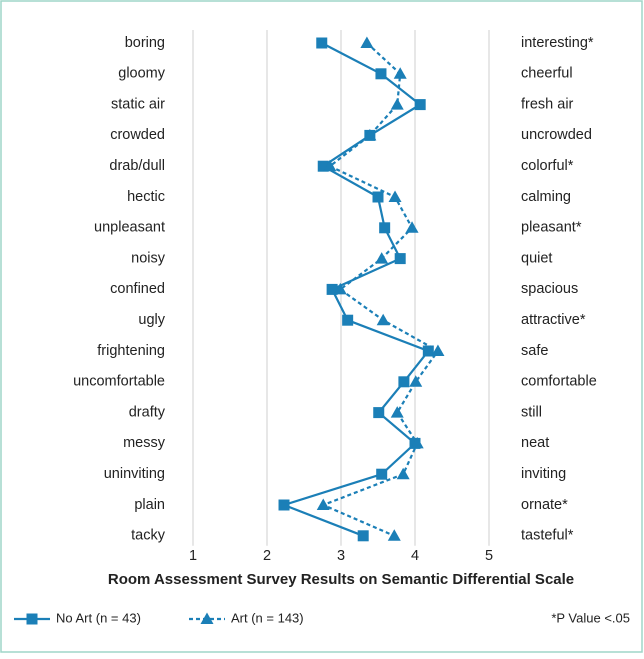 The height and width of the screenshot is (659, 644). What do you see at coordinates (146, 197) in the screenshot?
I see `left-label: hectic` at bounding box center [146, 197].